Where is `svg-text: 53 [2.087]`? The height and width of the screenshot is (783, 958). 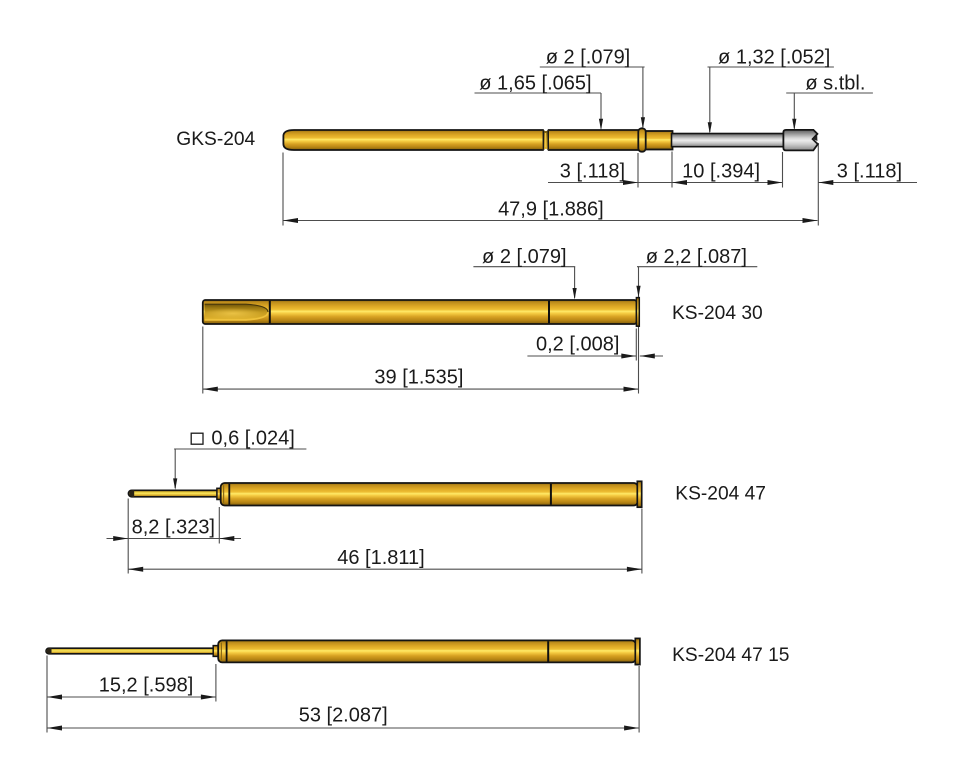
svg-text: 53 [2.087] is located at coordinates (343, 716).